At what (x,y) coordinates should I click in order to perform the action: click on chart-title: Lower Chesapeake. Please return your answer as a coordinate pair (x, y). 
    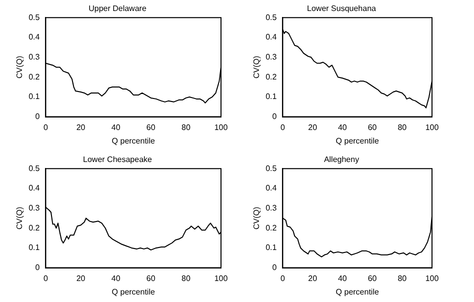
    Looking at the image, I should click on (118, 159).